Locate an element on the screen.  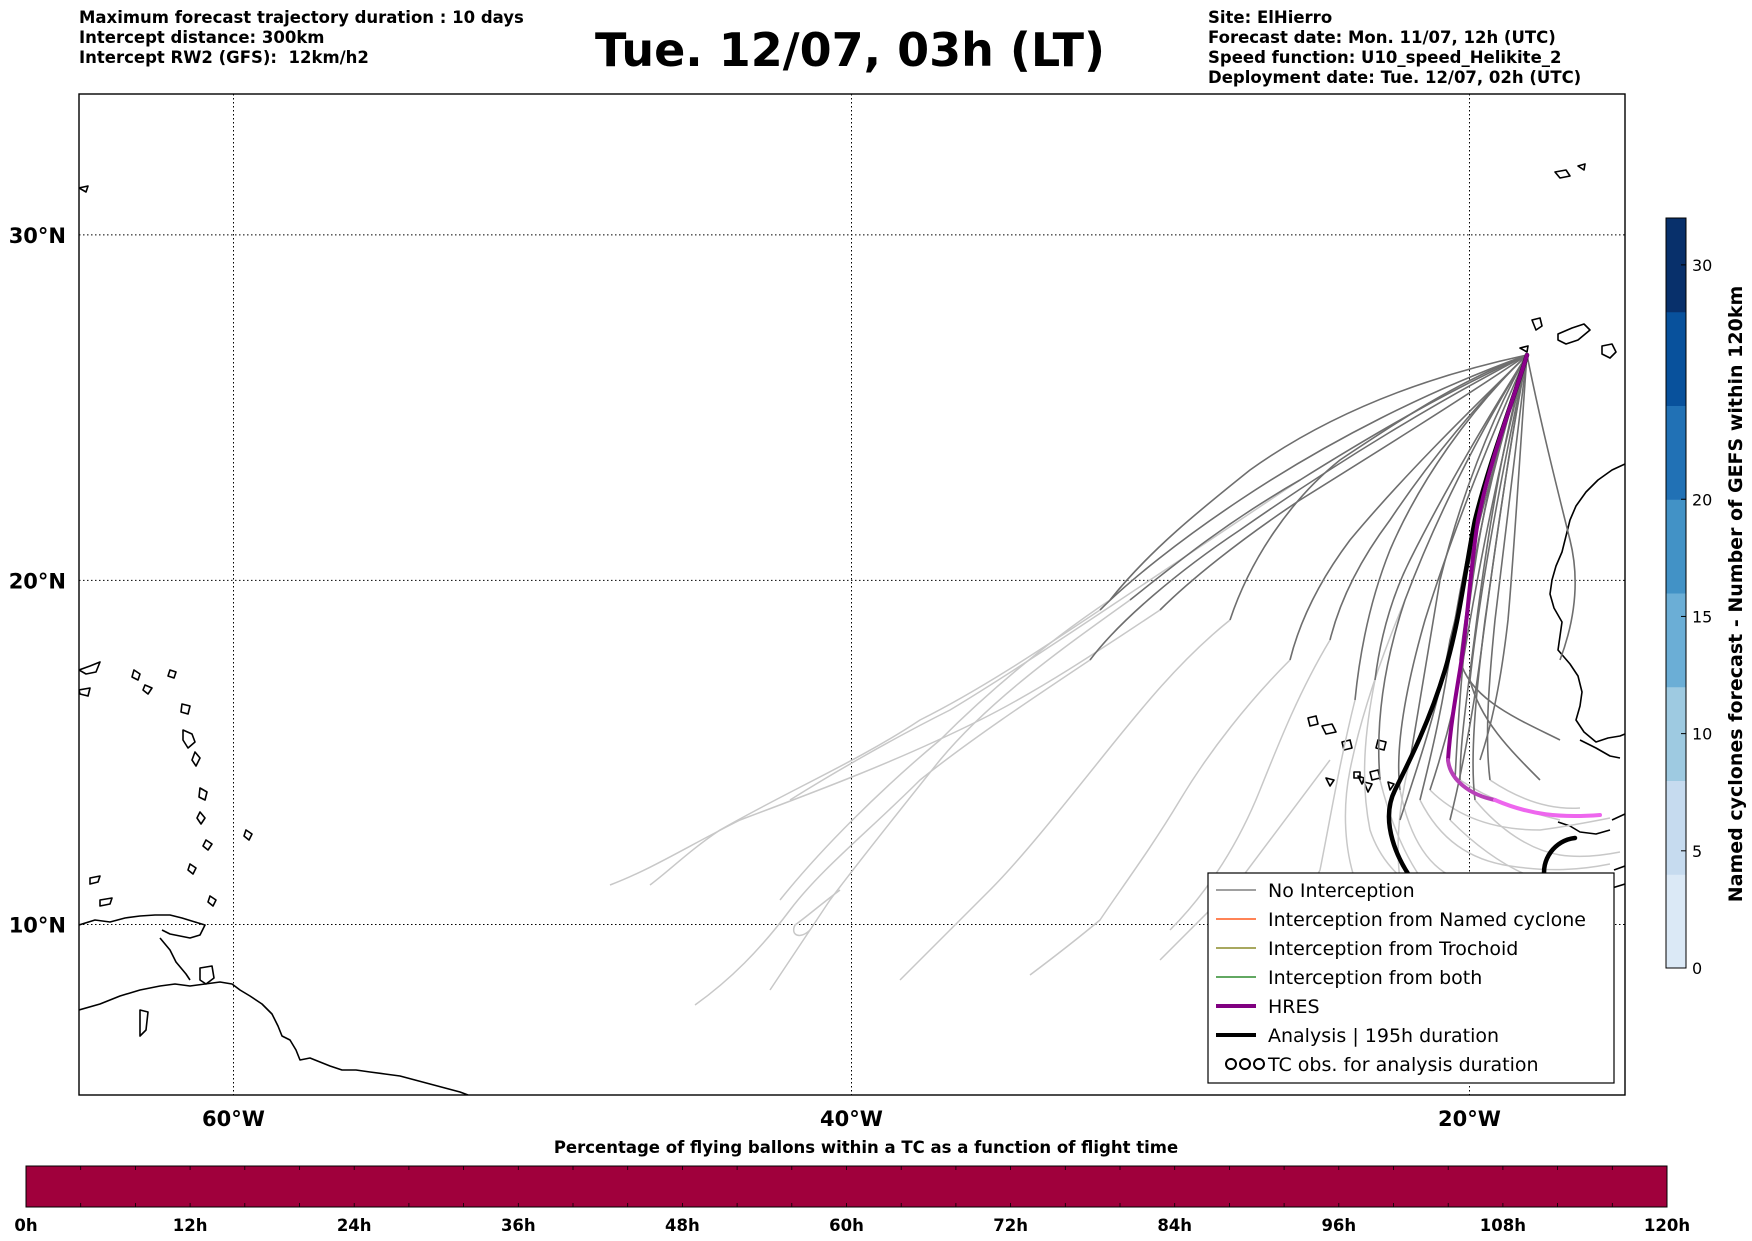
lat-tick-label: 20°N is located at coordinates (37, 581).